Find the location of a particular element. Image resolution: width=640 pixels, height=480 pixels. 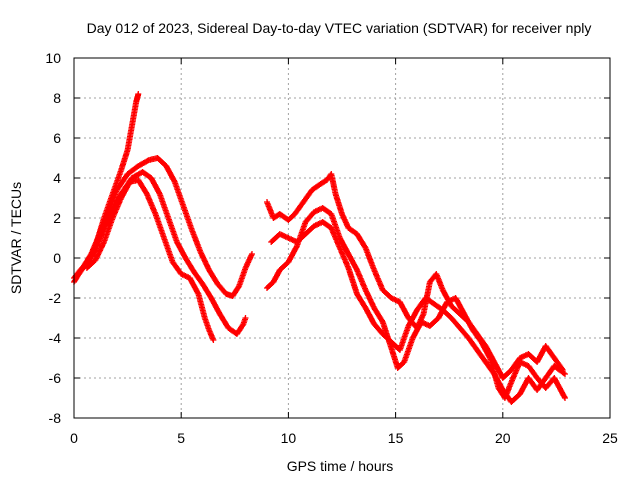

y-tick-label: -8 is located at coordinates (55, 418).